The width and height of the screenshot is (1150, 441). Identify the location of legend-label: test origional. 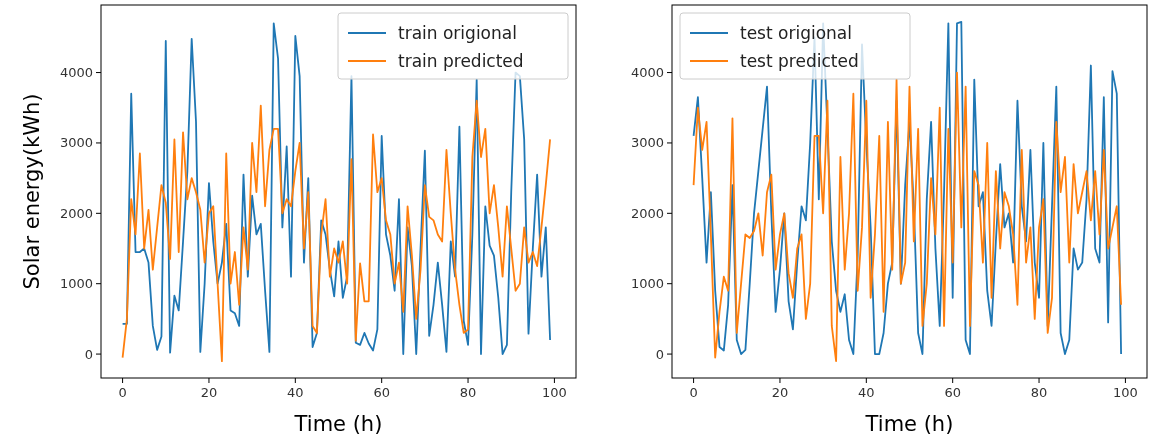
(796, 33).